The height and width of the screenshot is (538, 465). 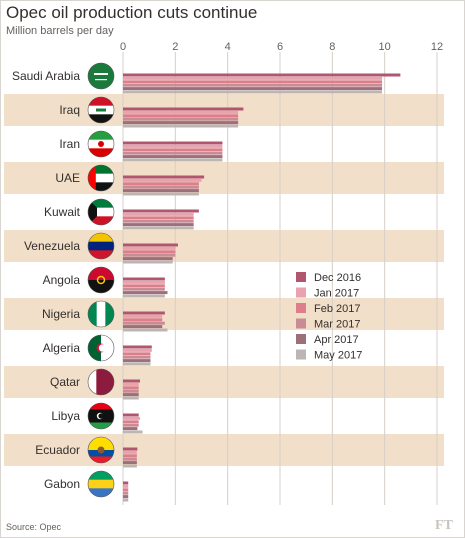 I want to click on venezuela-flag-icon, so click(x=101, y=246).